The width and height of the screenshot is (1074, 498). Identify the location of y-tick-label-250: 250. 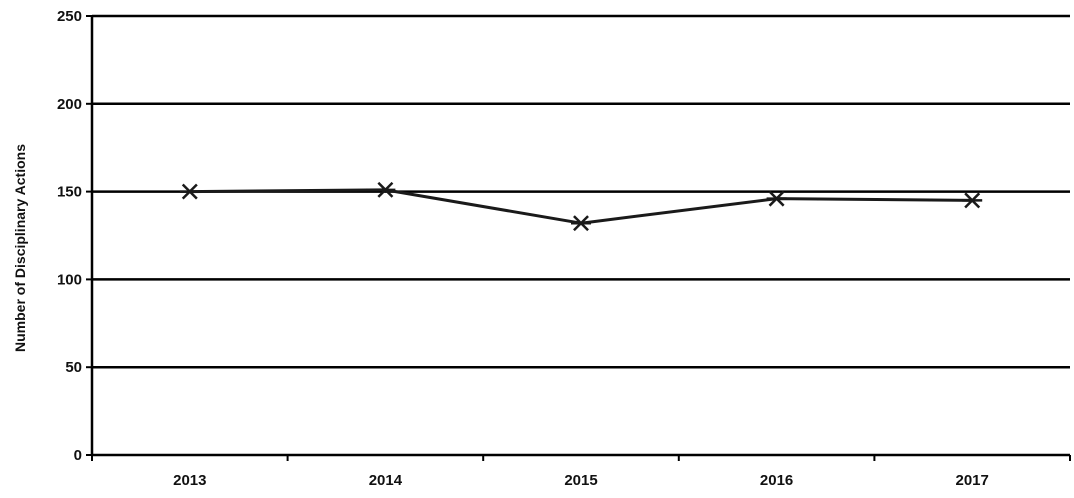
(69, 16).